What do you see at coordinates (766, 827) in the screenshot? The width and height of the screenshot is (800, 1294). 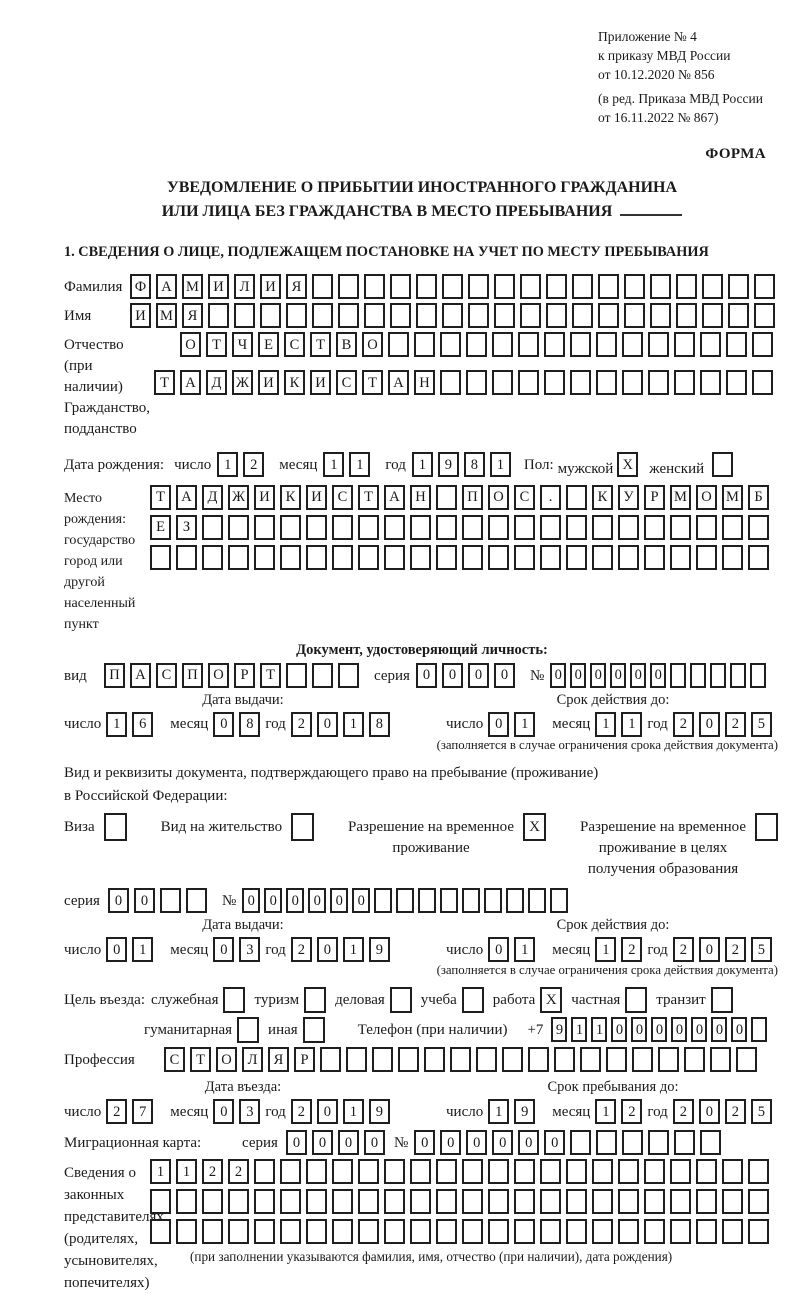 I see `temp-residence-edu-checkbox` at bounding box center [766, 827].